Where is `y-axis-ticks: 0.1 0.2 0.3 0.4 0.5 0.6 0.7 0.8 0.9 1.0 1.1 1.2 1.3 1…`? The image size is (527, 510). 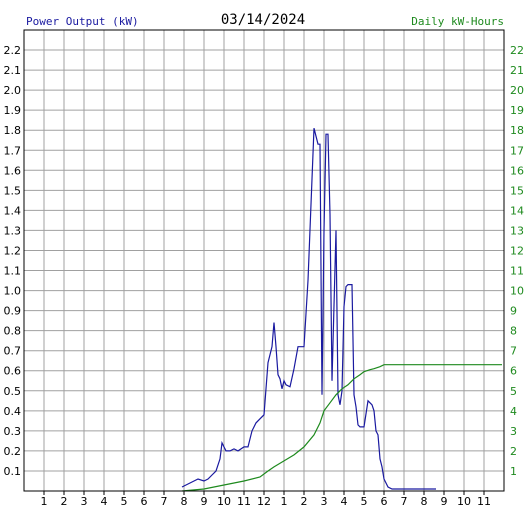 y-axis-ticks: 0.1 0.2 0.3 0.4 0.5 0.6 0.7 0.8 0.9 1.0 1.1 1.2 1.3 1… is located at coordinates (13, 261).